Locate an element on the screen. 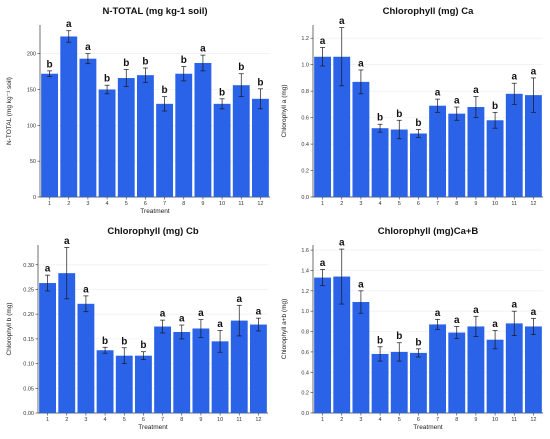 Image resolution: width=550 pixels, height=439 pixels. y-tick-label: 0.30 is located at coordinates (28, 266).